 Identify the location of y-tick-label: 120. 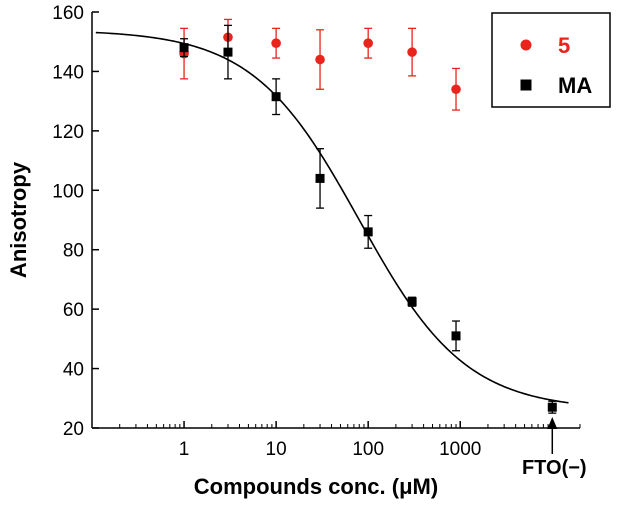
(68, 132).